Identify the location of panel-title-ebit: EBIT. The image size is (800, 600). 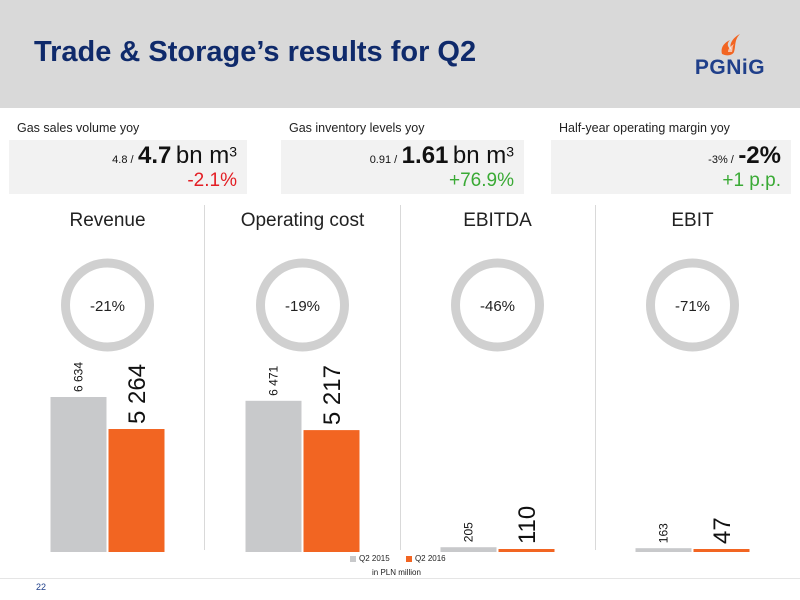
(692, 220).